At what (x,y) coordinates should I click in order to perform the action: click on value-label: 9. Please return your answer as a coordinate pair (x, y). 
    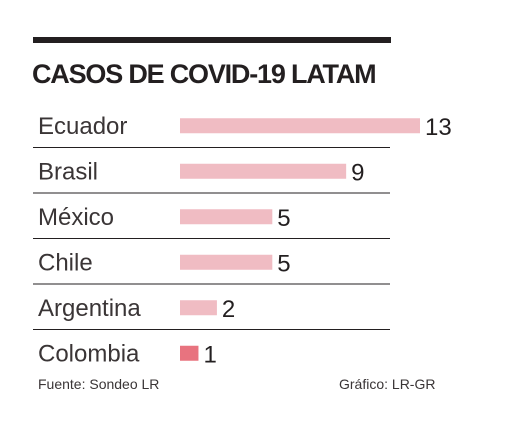
    Looking at the image, I should click on (357, 172).